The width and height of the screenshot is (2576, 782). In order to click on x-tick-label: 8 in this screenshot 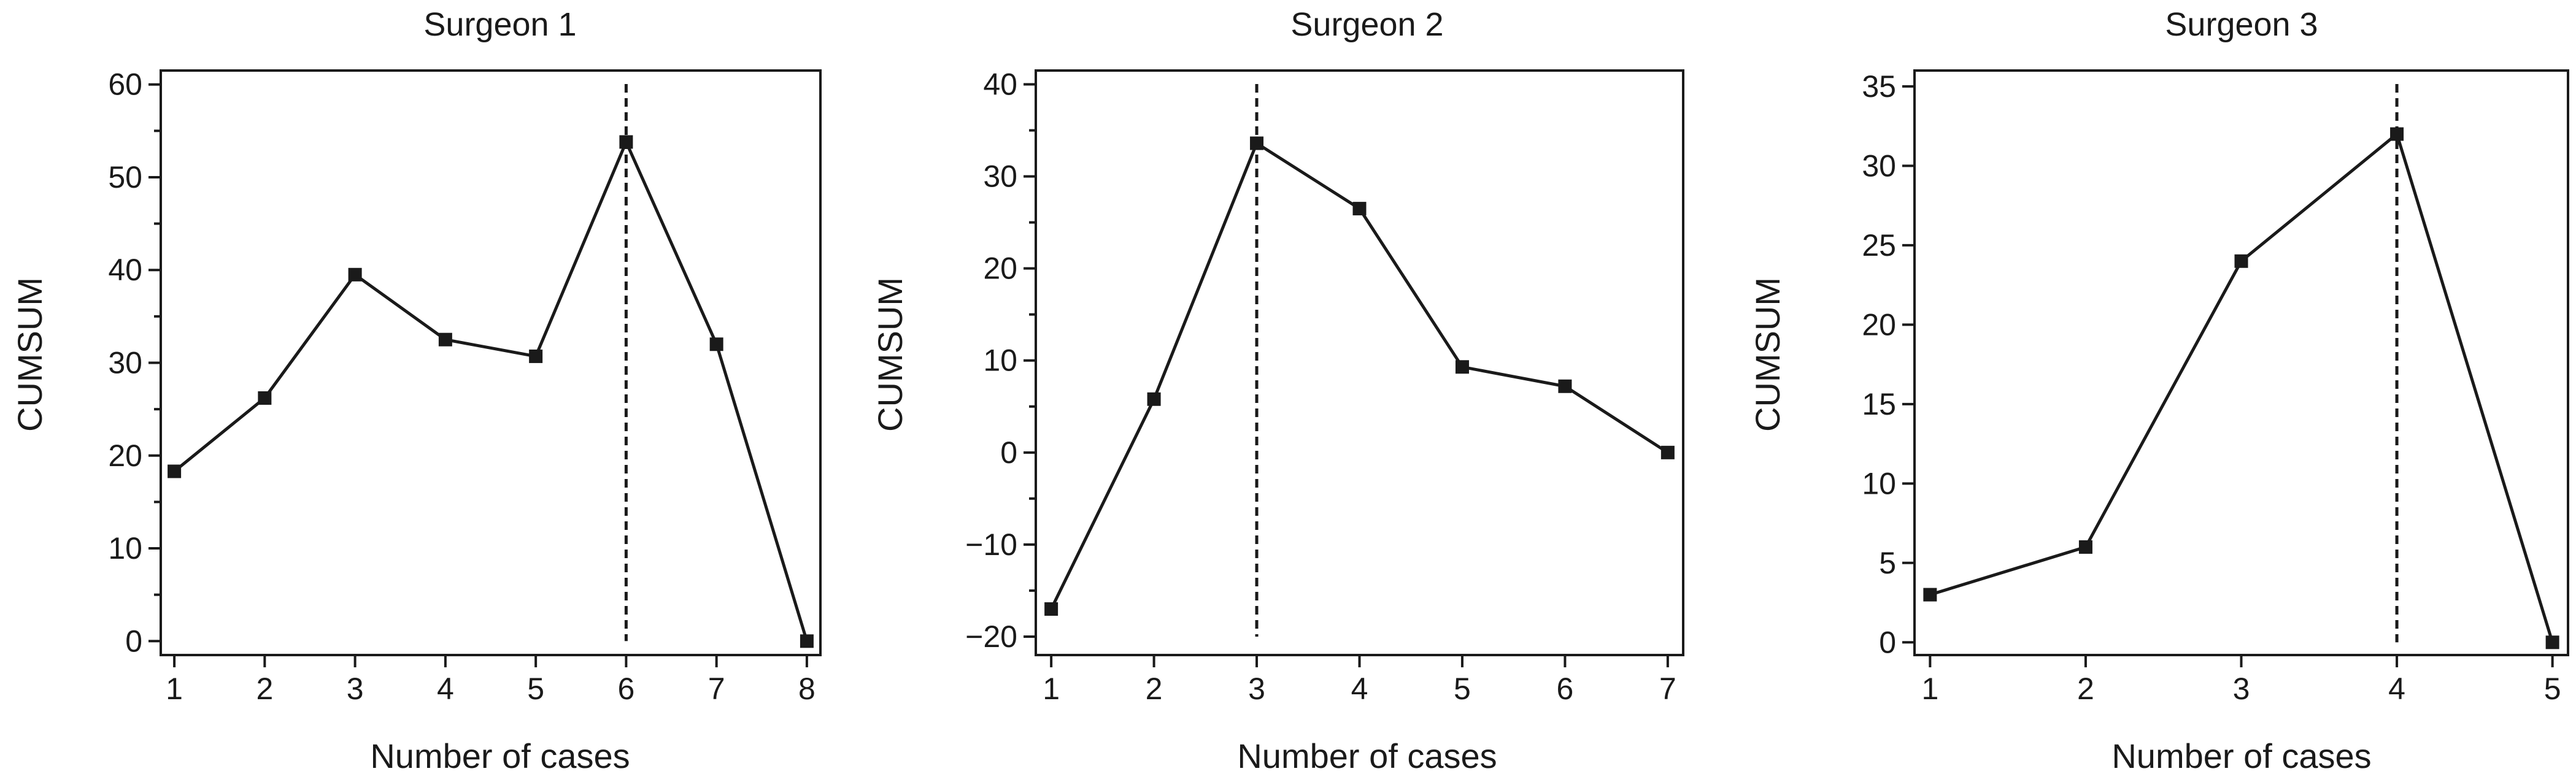, I will do `click(807, 689)`.